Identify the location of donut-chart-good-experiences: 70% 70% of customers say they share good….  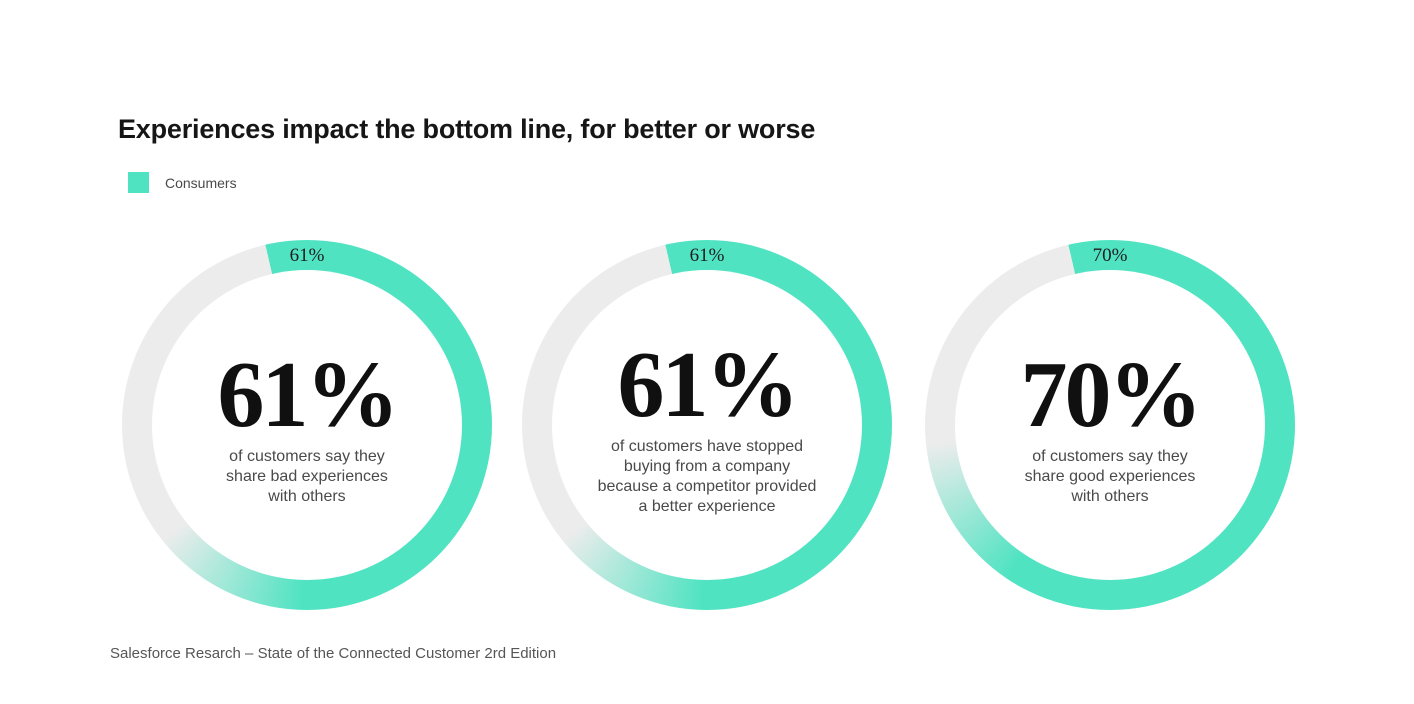
(1110, 425).